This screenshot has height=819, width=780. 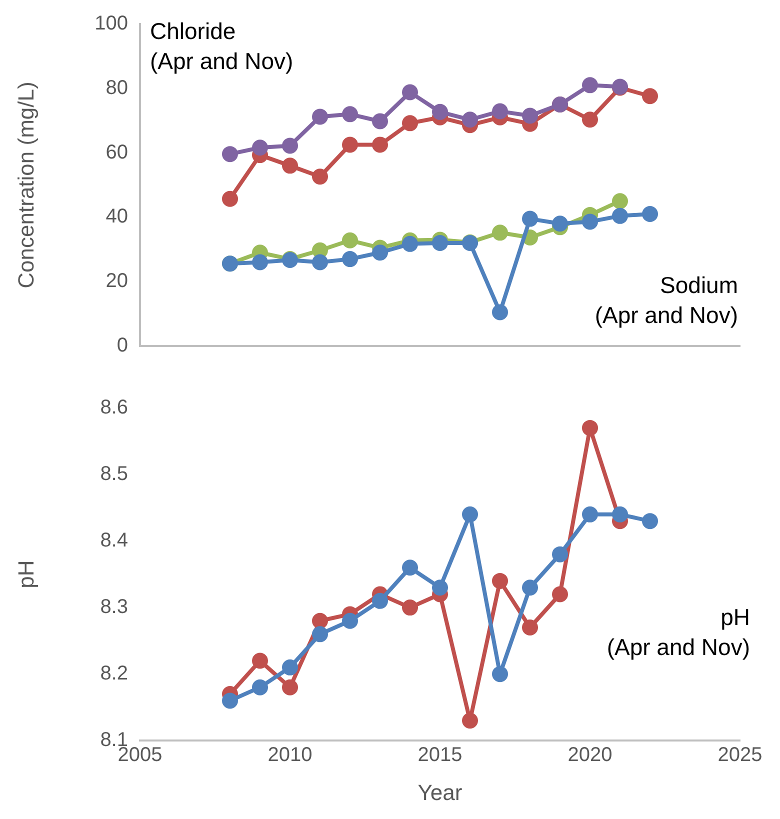 What do you see at coordinates (290, 755) in the screenshot?
I see `x-tick-label: 2010` at bounding box center [290, 755].